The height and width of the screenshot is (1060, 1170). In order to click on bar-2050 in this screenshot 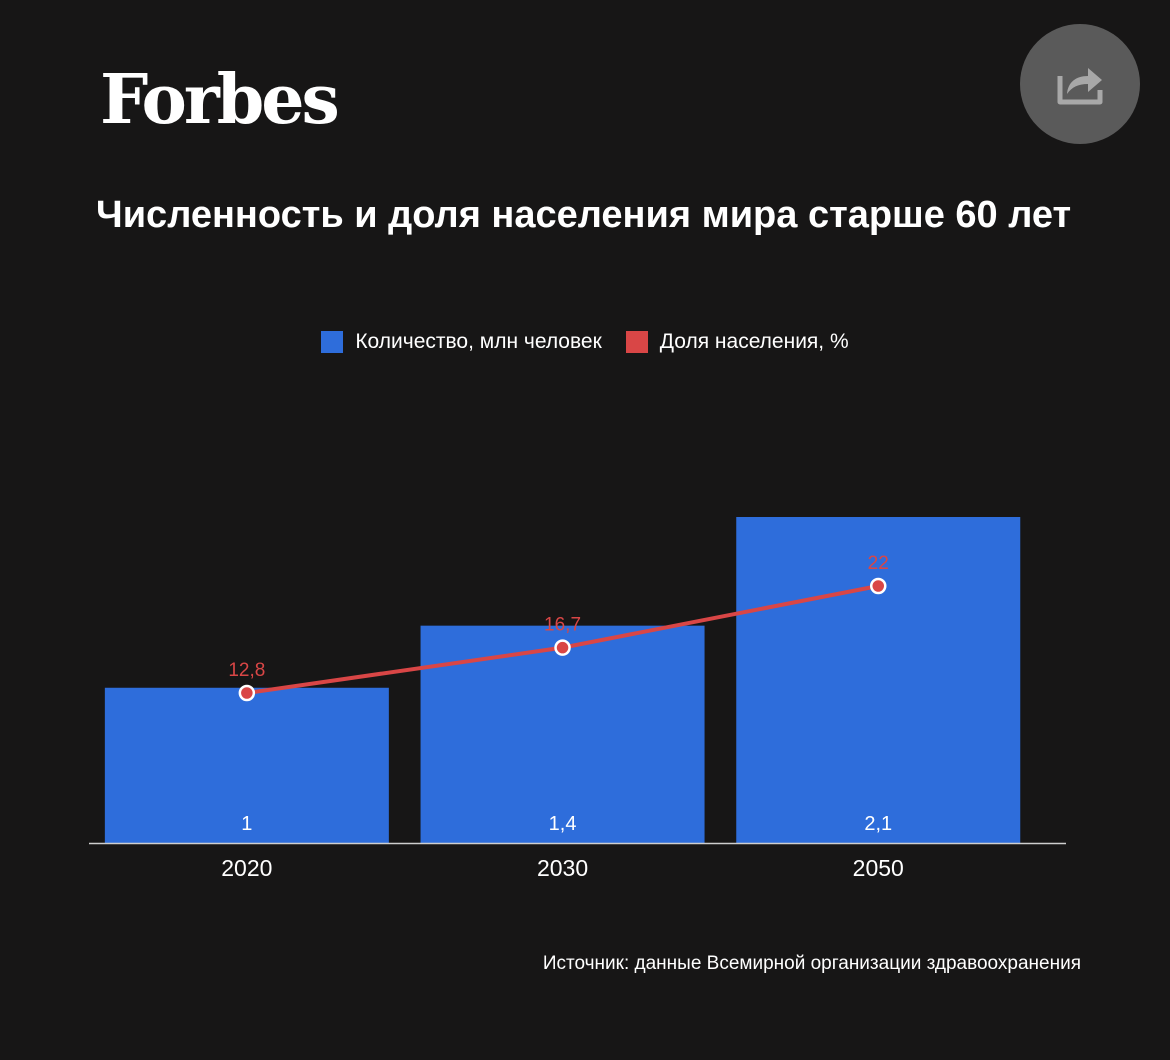, I will do `click(878, 680)`.